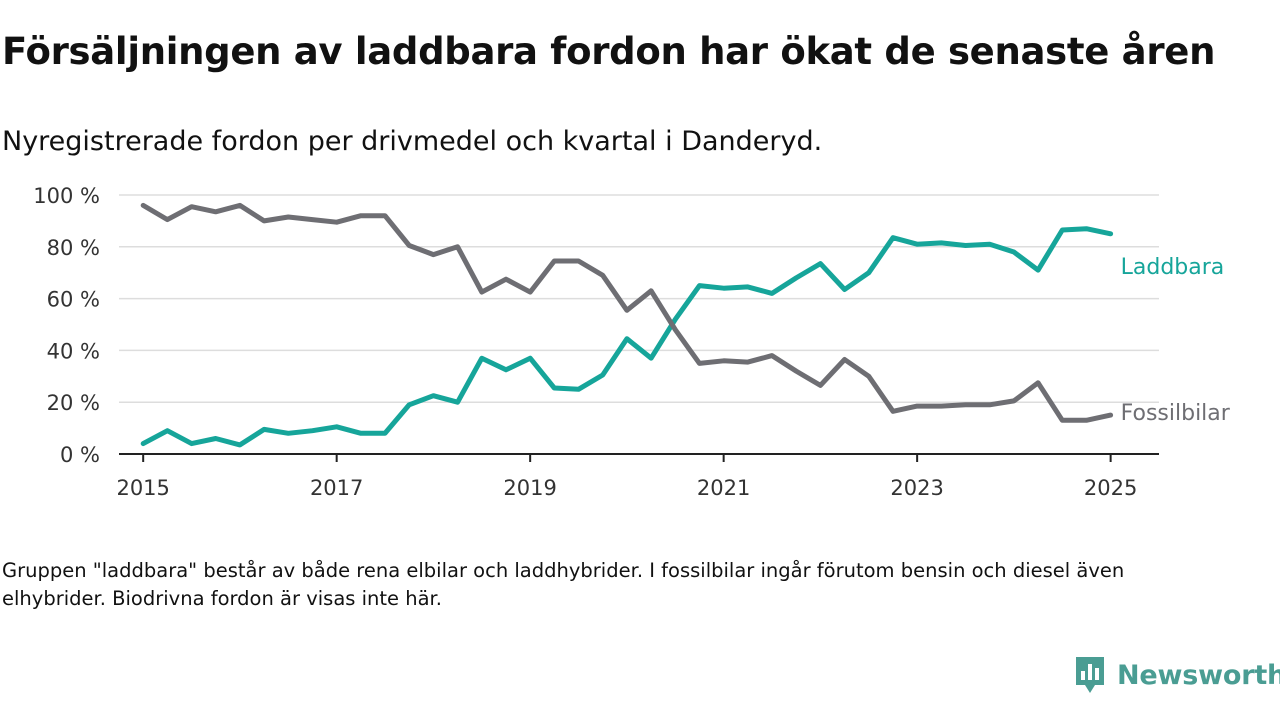  I want to click on y-tick-label: 20 %, so click(73, 403).